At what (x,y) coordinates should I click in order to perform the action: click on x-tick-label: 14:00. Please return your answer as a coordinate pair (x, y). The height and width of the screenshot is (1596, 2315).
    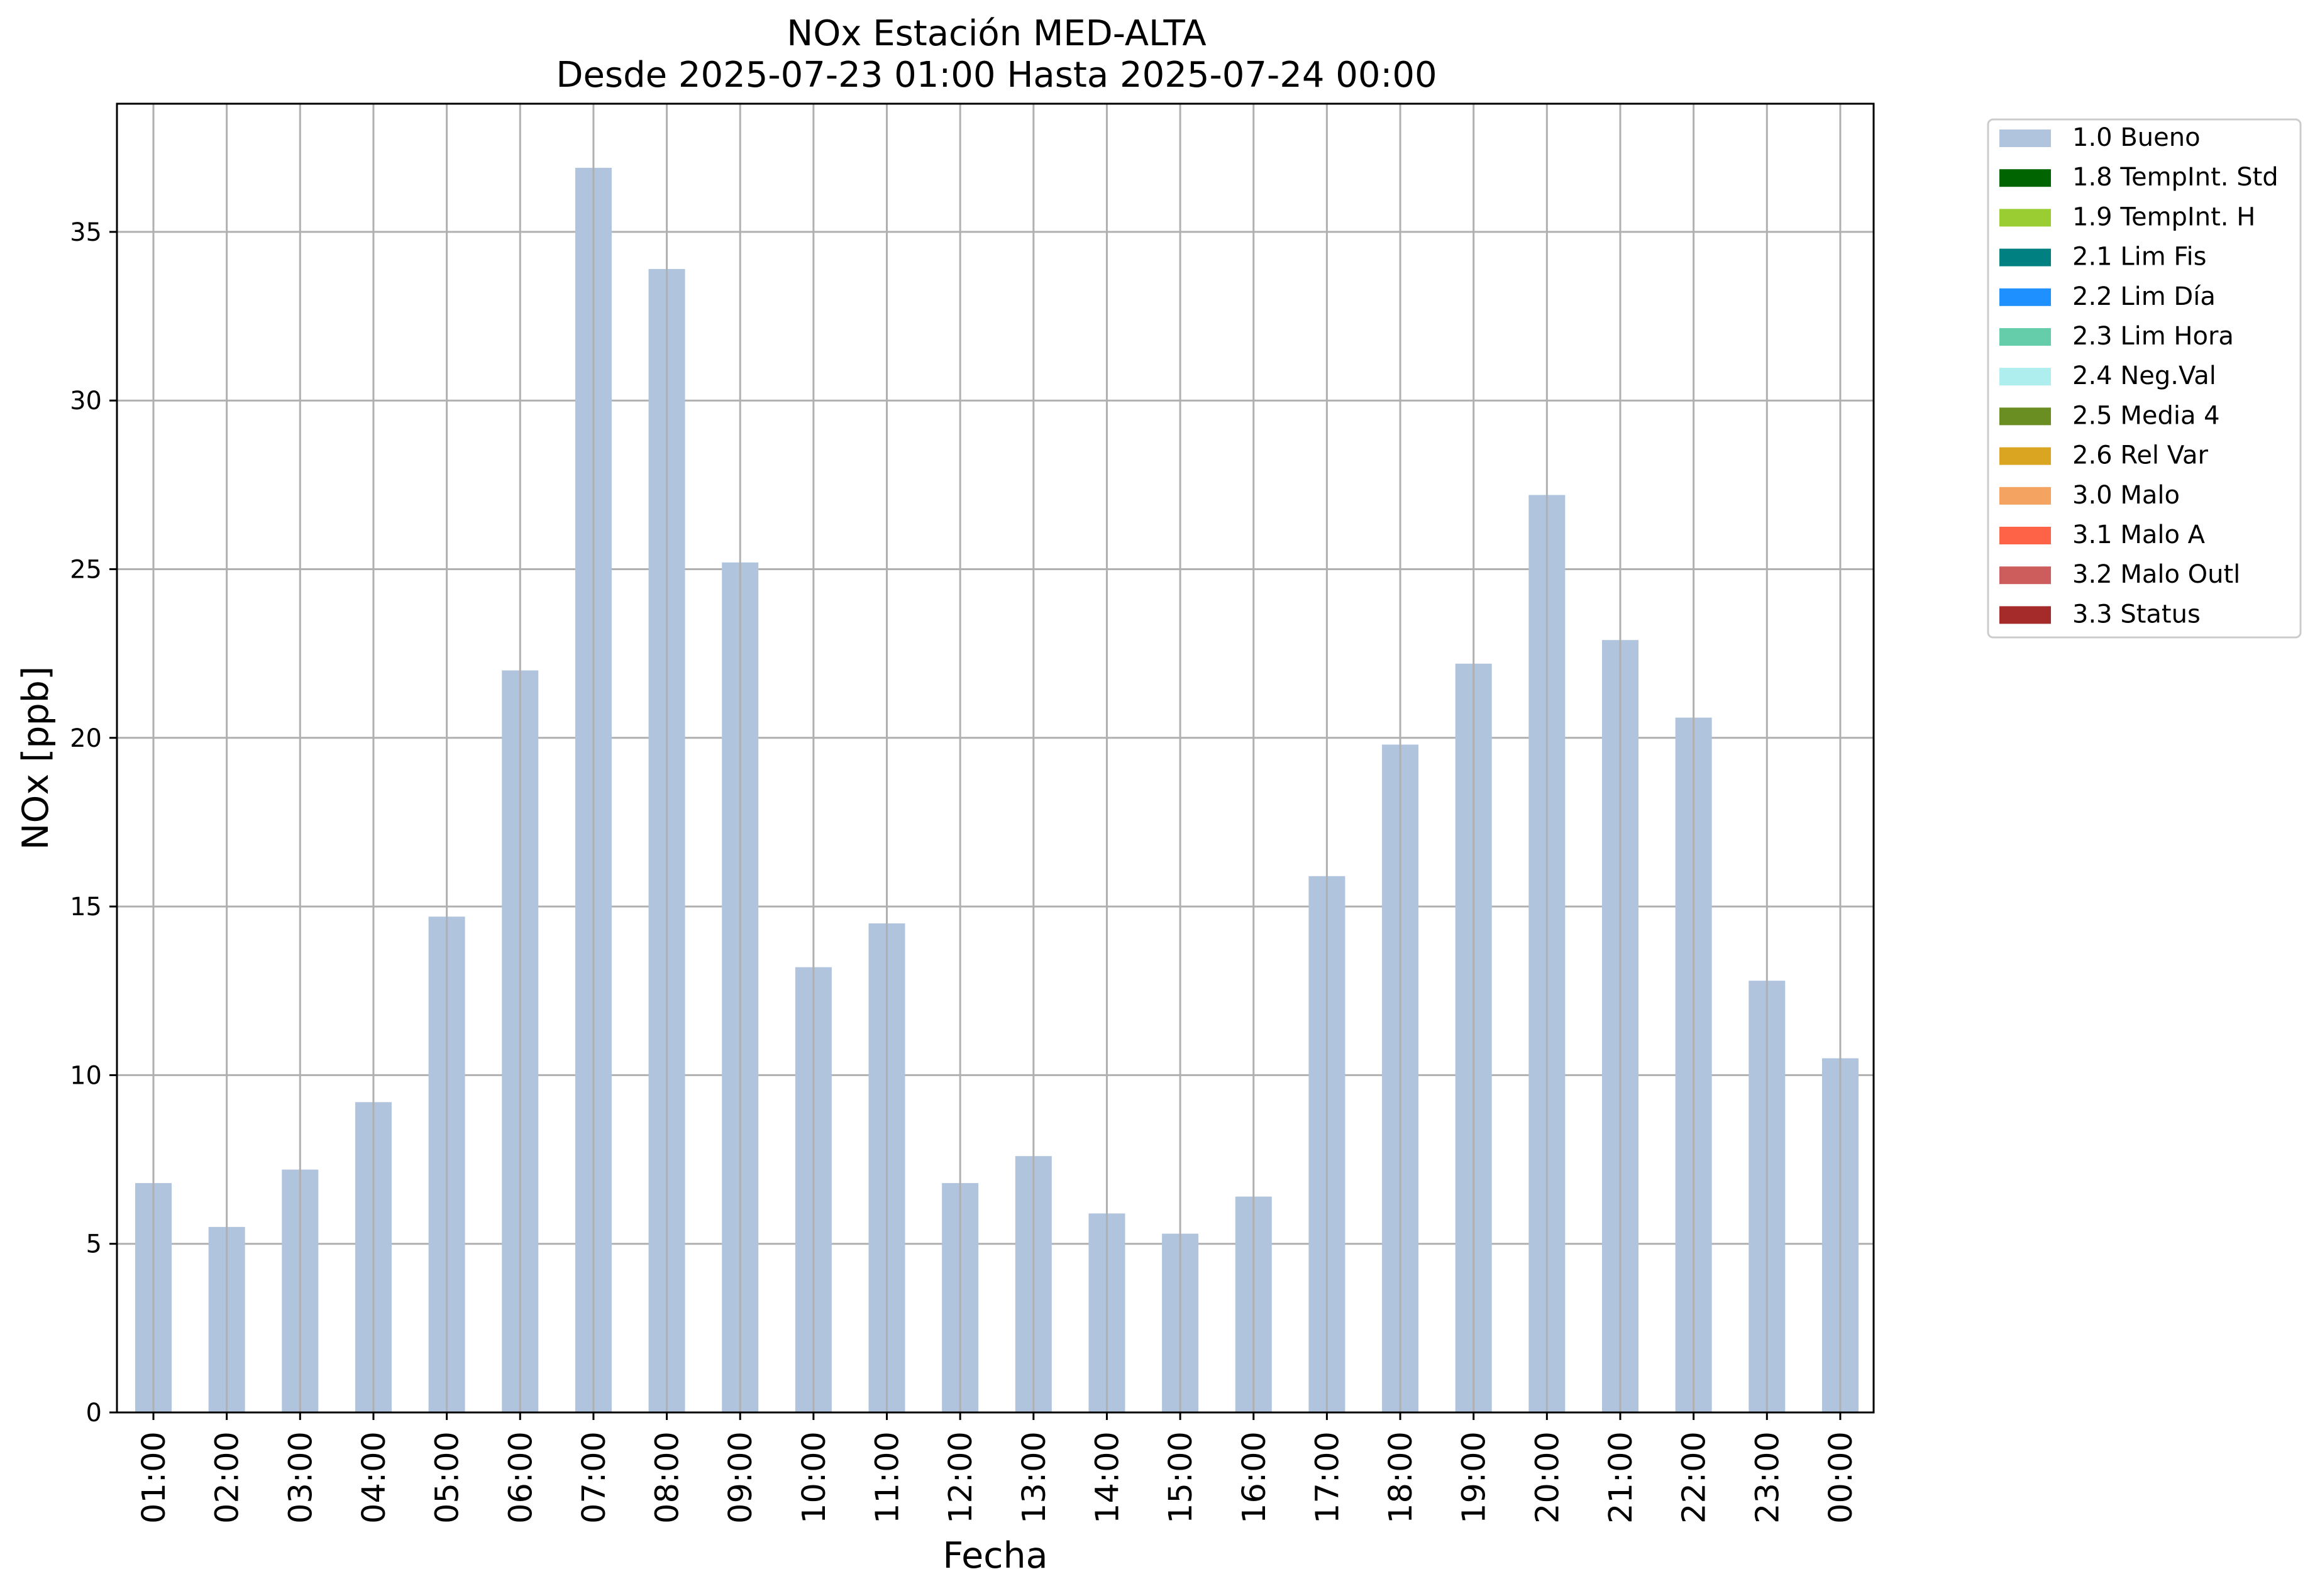
    Looking at the image, I should click on (1107, 1477).